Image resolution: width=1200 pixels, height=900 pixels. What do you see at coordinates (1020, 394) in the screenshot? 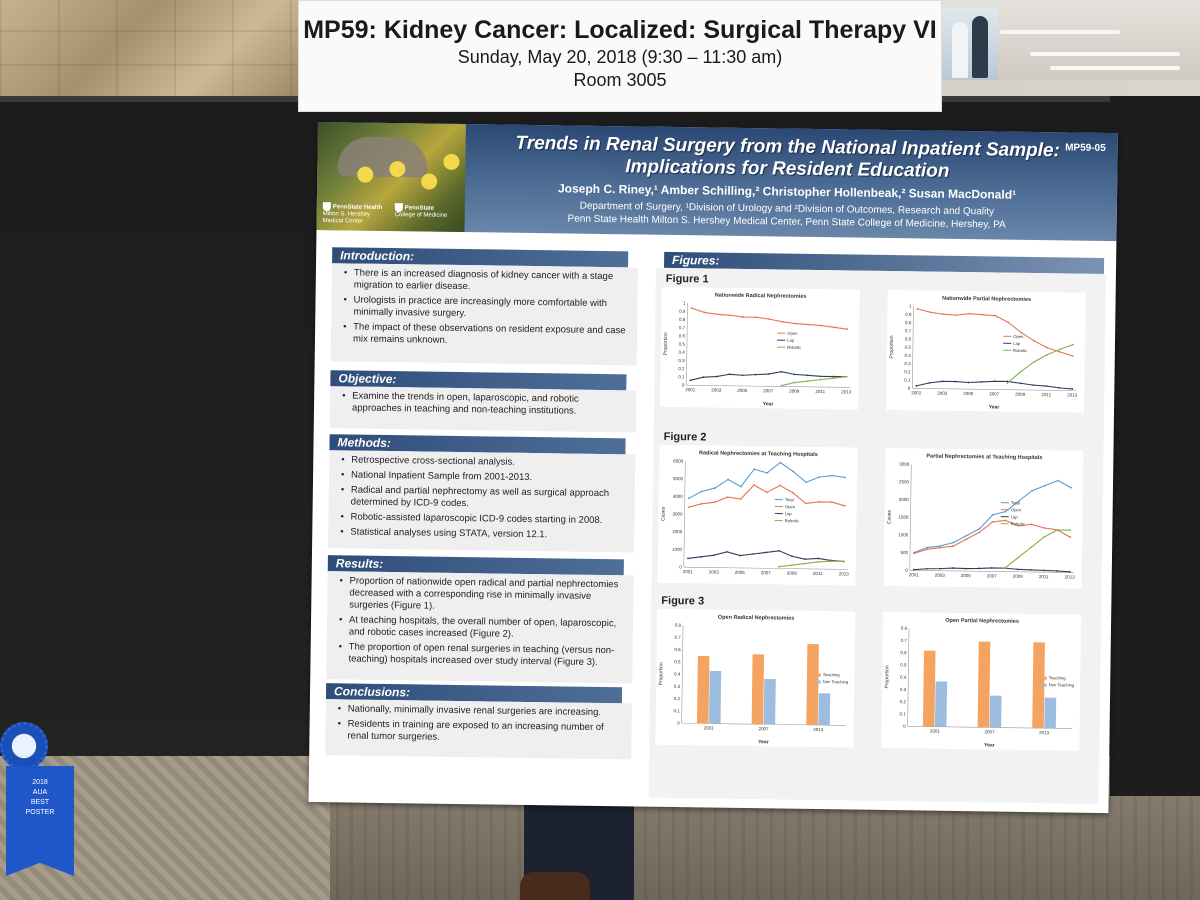
I see `x-tick-label: 2009` at bounding box center [1020, 394].